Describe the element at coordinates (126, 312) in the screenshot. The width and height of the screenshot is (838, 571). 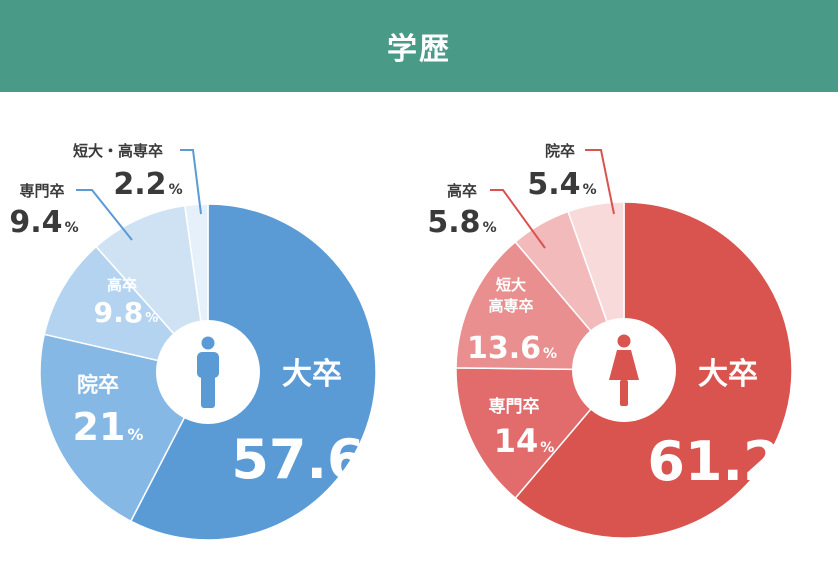
I see `slice-value-label: 9.8%` at that location.